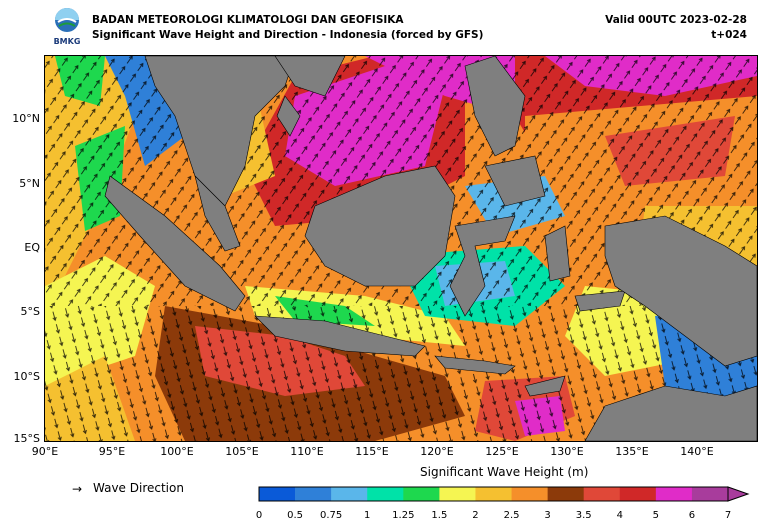 The width and height of the screenshot is (768, 532). Describe the element at coordinates (403, 515) in the screenshot. I see `colorbar-tick-label: 1.25` at that location.